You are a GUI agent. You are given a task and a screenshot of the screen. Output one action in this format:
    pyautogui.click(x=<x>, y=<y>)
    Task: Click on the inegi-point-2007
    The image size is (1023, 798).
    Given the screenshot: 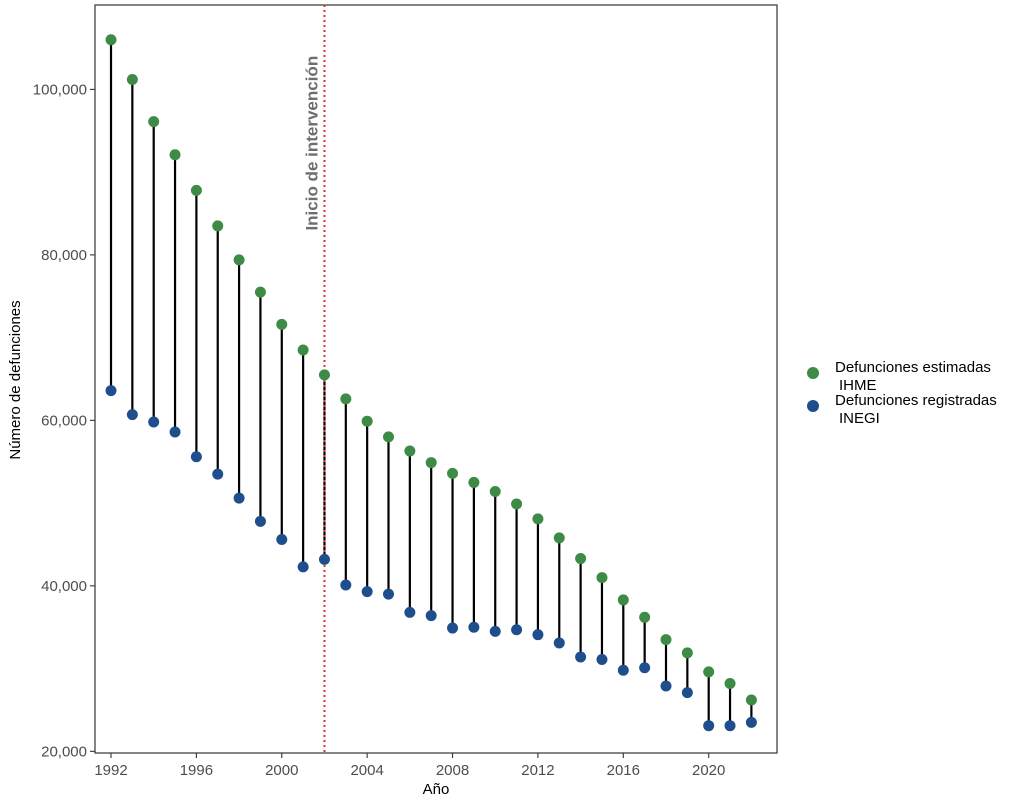 What is the action you would take?
    pyautogui.click(x=431, y=616)
    